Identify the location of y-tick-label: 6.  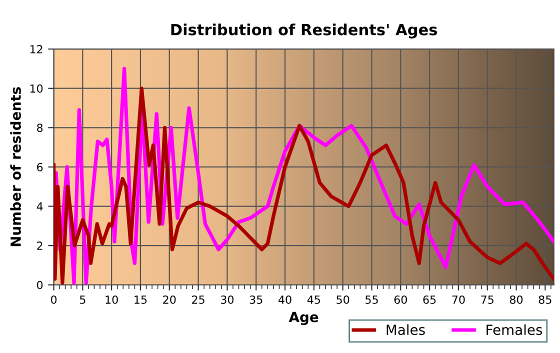
(40, 167).